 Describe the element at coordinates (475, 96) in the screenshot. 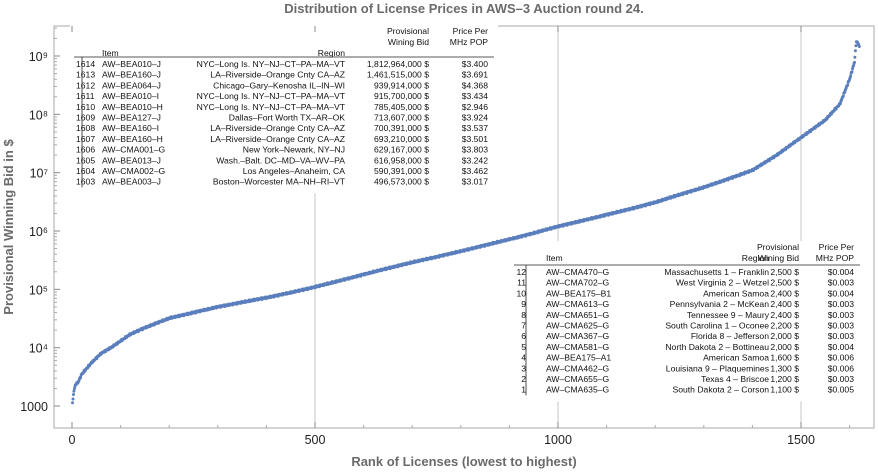

I see `table-cell: $3.434` at that location.